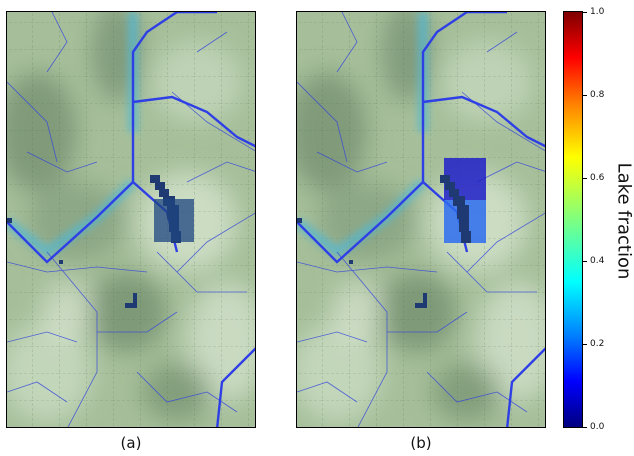  Describe the element at coordinates (597, 344) in the screenshot. I see `colorbar-tick-label: 0.2` at that location.